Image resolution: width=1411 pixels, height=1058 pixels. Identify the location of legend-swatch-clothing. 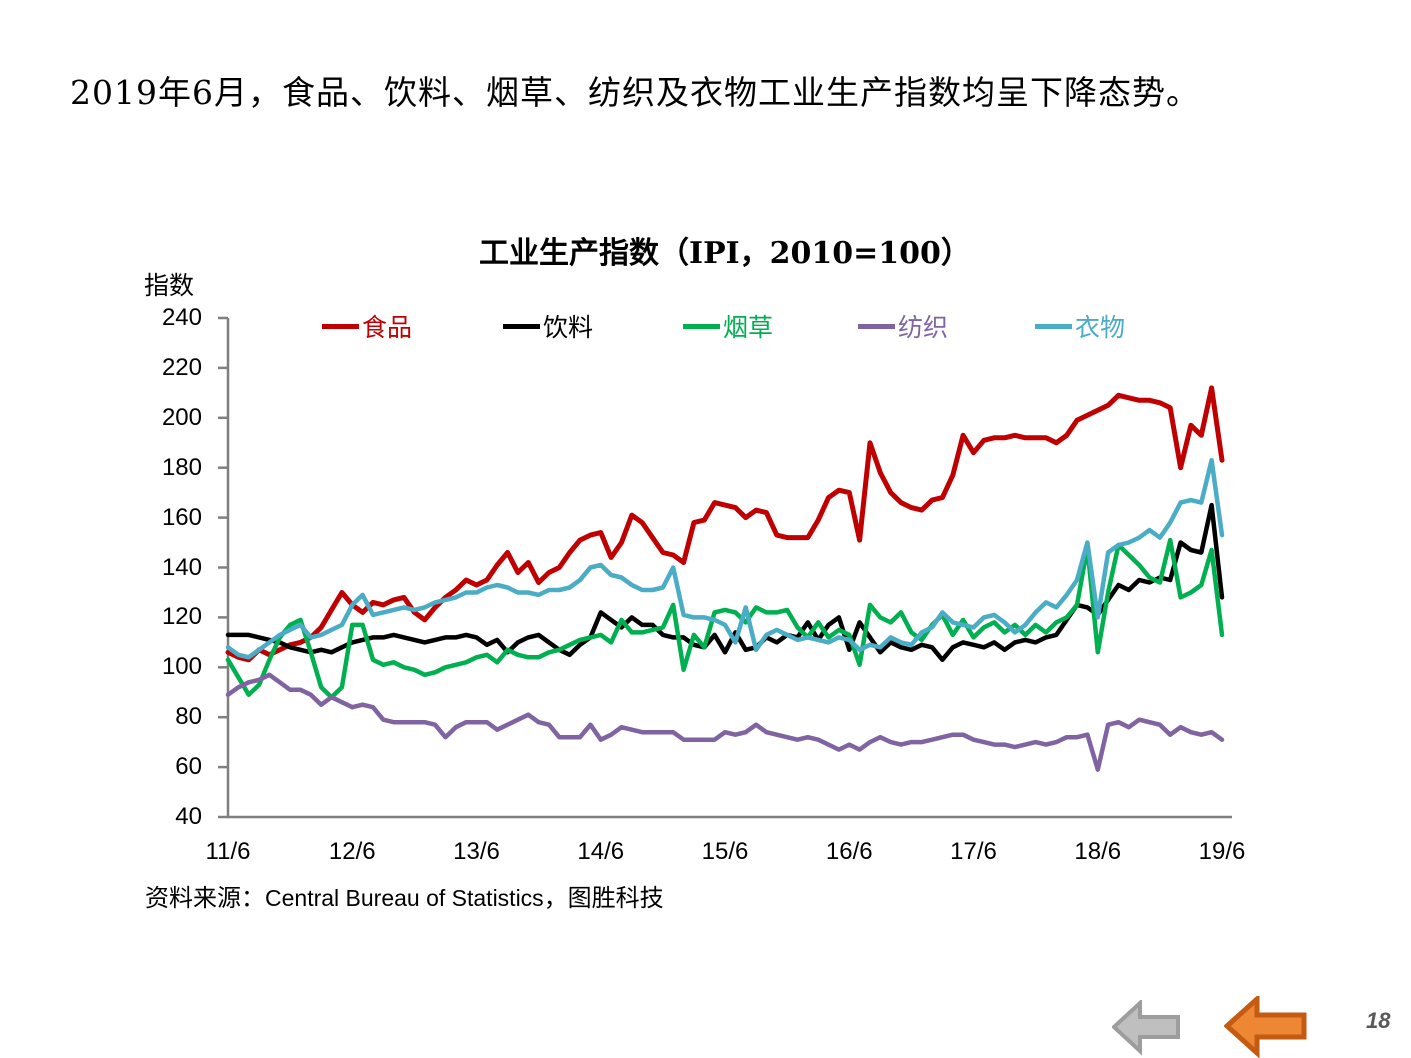
(1053, 326).